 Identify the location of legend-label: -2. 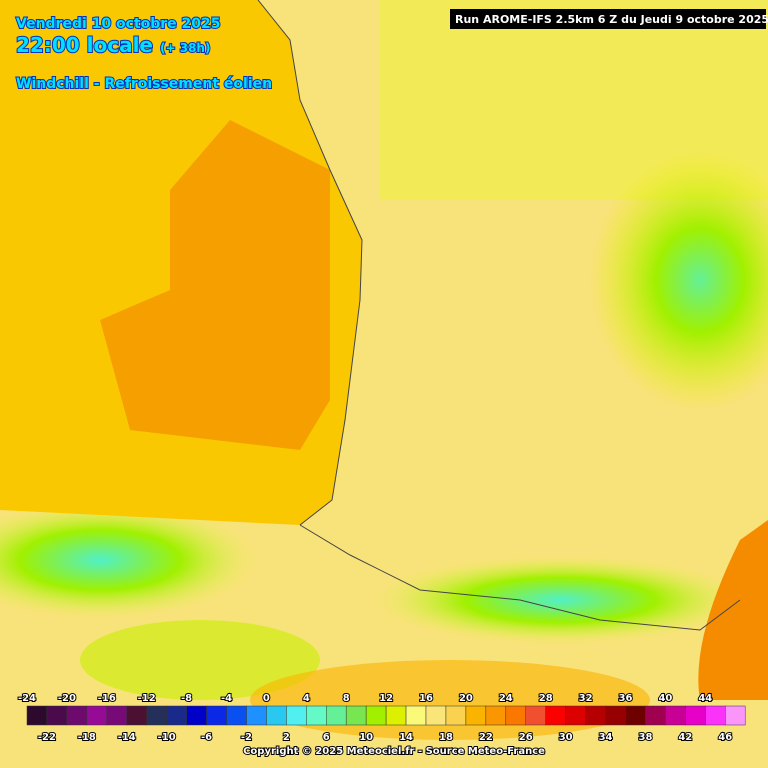
(246, 737).